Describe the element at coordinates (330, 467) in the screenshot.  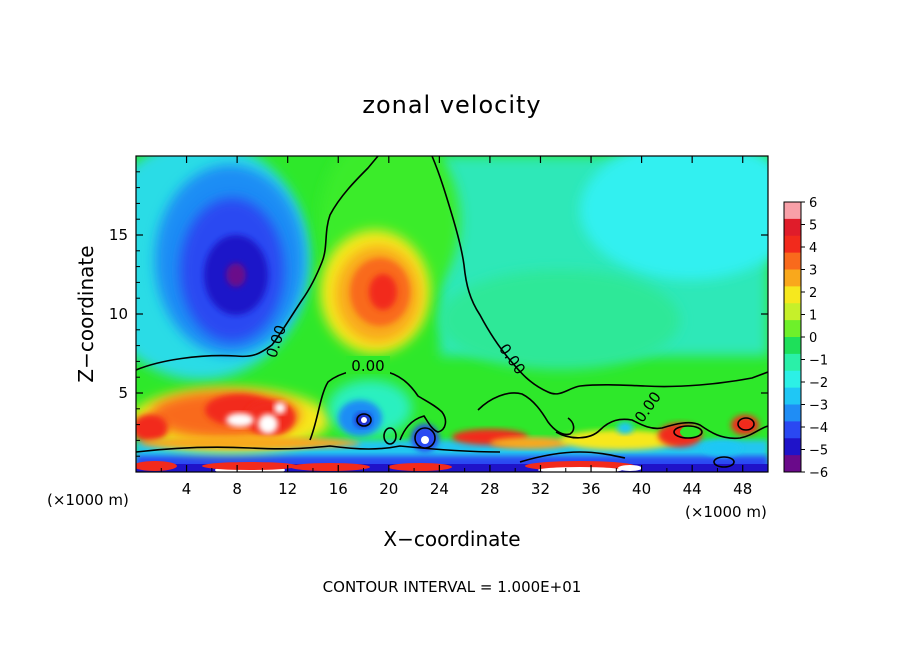
I see `surface-red-c` at that location.